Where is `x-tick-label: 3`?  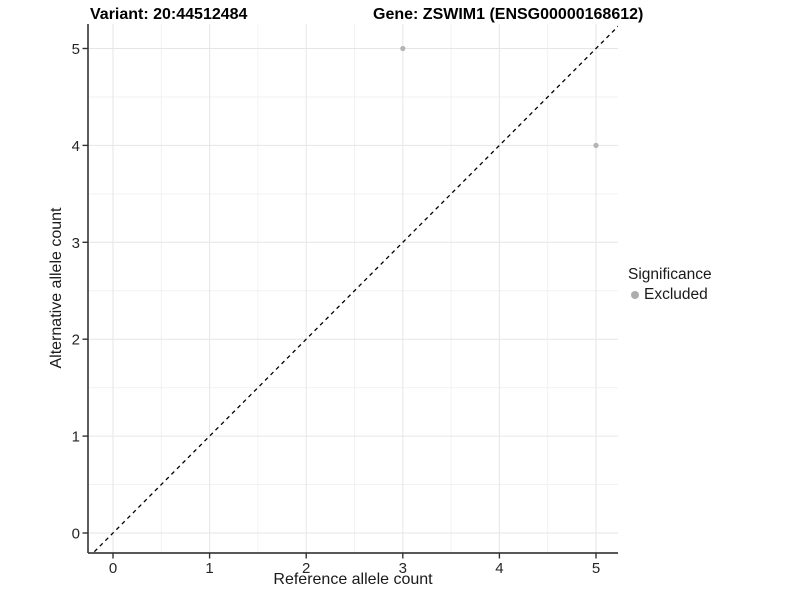
x-tick-label: 3 is located at coordinates (403, 568).